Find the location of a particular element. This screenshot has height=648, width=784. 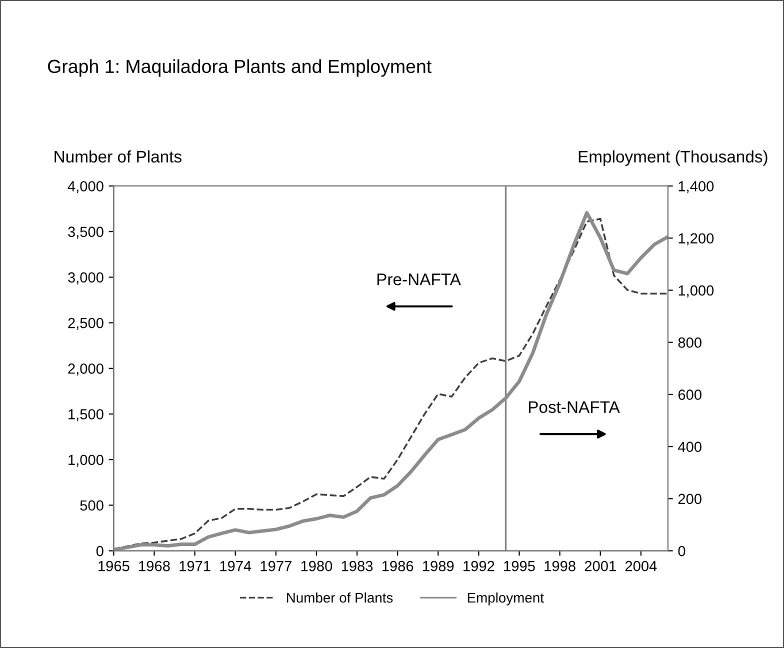

legend-label: Employment is located at coordinates (506, 599).